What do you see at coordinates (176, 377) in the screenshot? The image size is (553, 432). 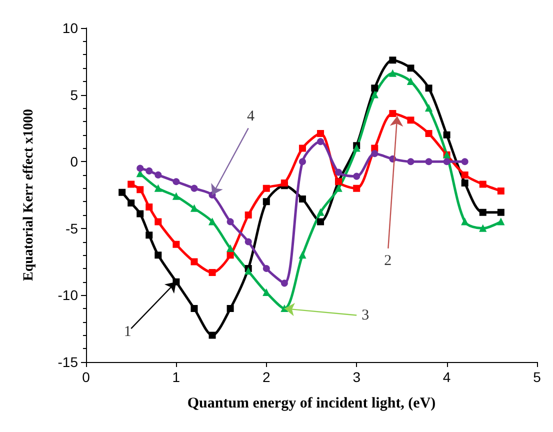 I see `x-tick-label: 1` at bounding box center [176, 377].